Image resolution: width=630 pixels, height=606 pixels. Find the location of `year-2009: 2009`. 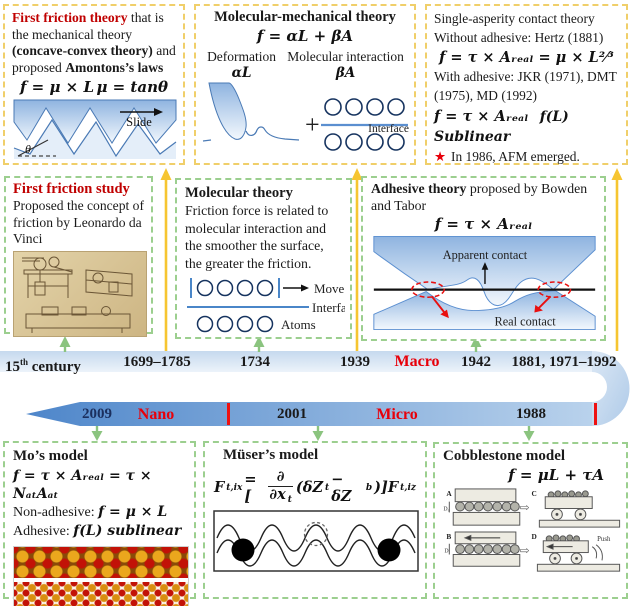

year-2009: 2009 is located at coordinates (97, 414).